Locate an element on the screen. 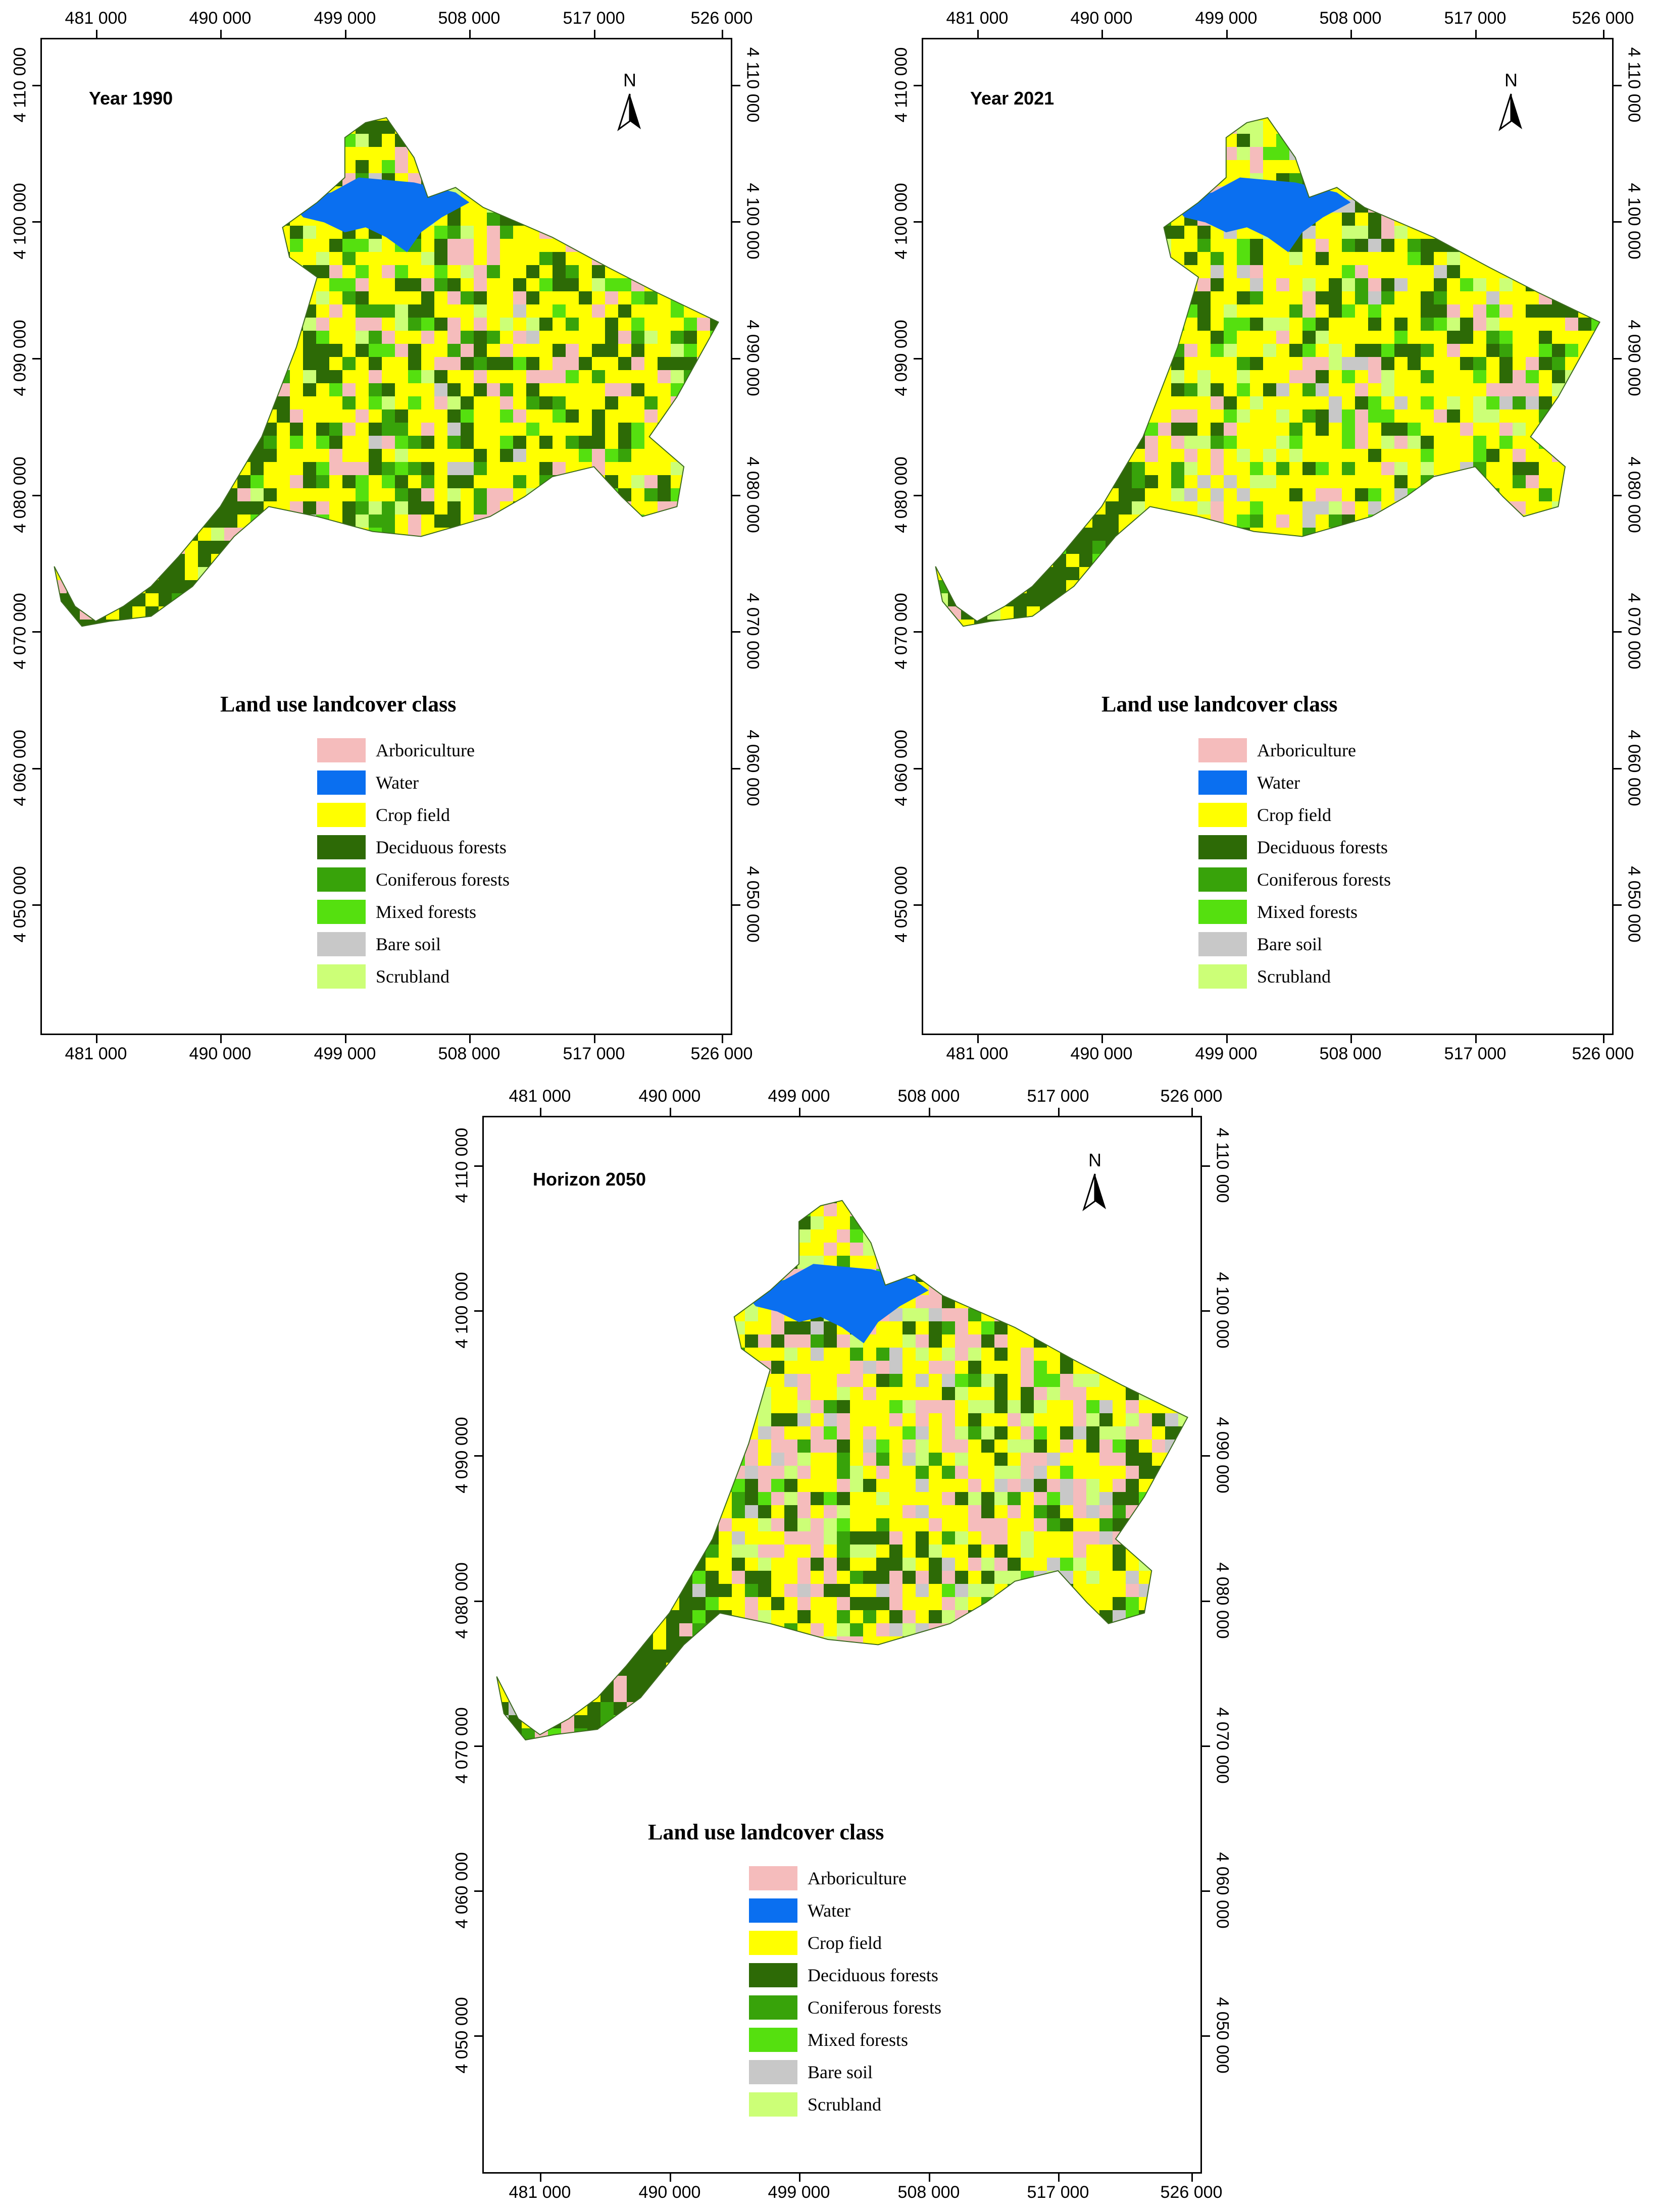 The image size is (1656, 2212). map-title: Year 1990 is located at coordinates (131, 98).